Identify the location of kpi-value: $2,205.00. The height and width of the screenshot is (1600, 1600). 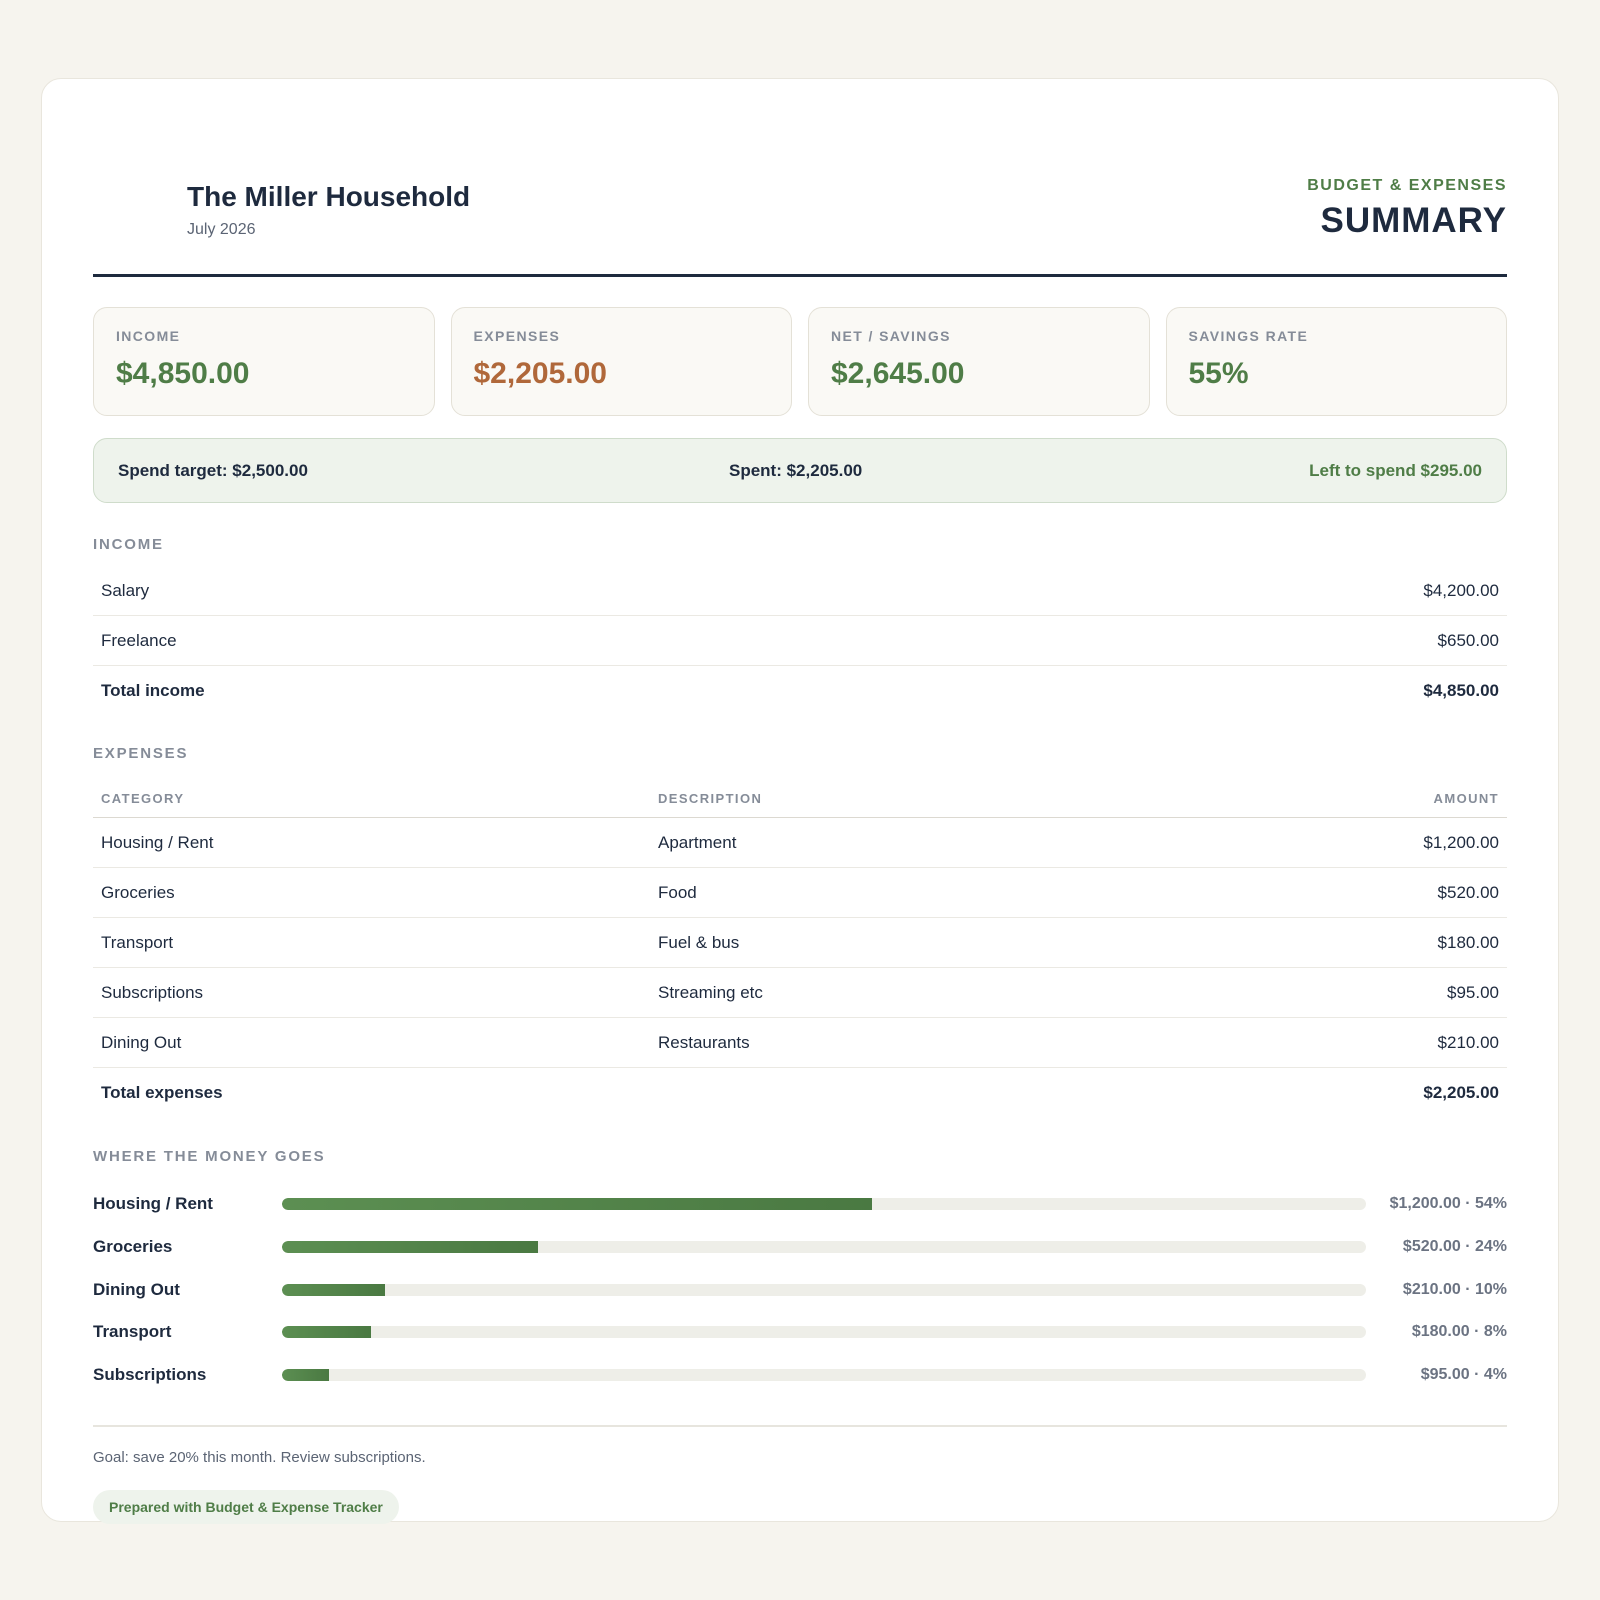
(540, 373).